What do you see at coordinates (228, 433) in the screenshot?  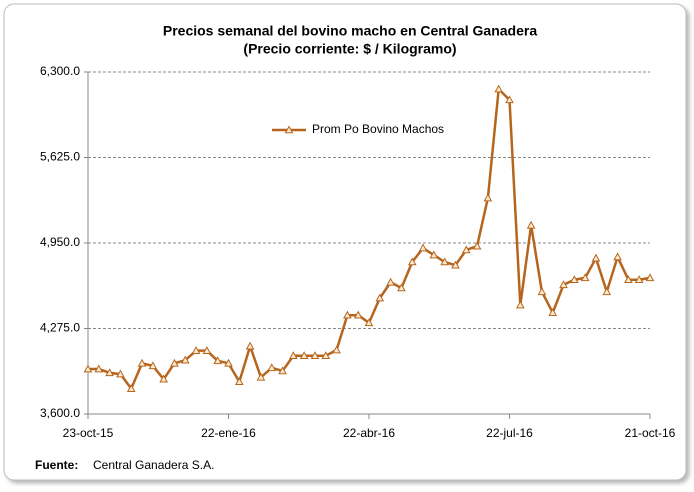 I see `x-tick-label: 22-ene-16` at bounding box center [228, 433].